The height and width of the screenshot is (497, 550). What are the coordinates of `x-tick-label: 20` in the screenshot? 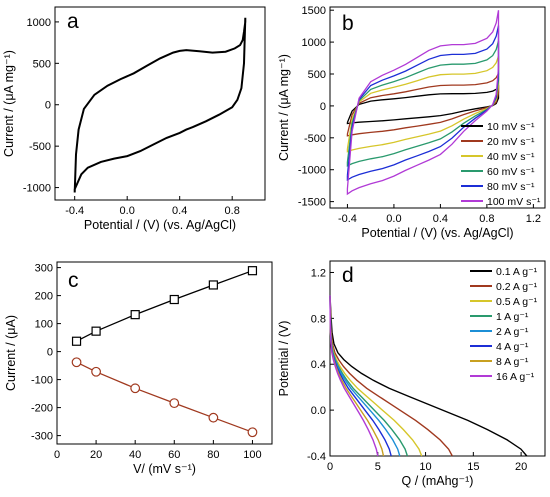 It's located at (521, 467).